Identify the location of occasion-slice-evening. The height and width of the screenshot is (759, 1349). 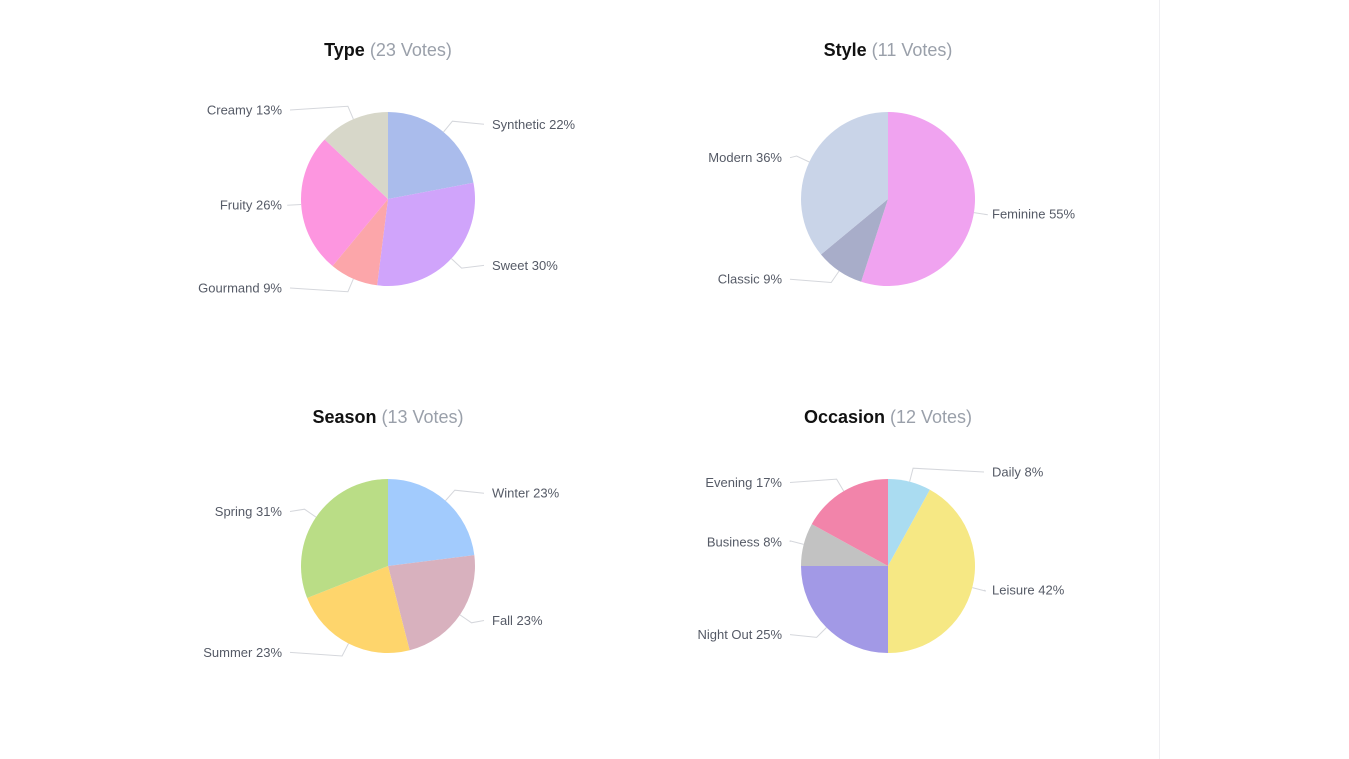
(849, 522).